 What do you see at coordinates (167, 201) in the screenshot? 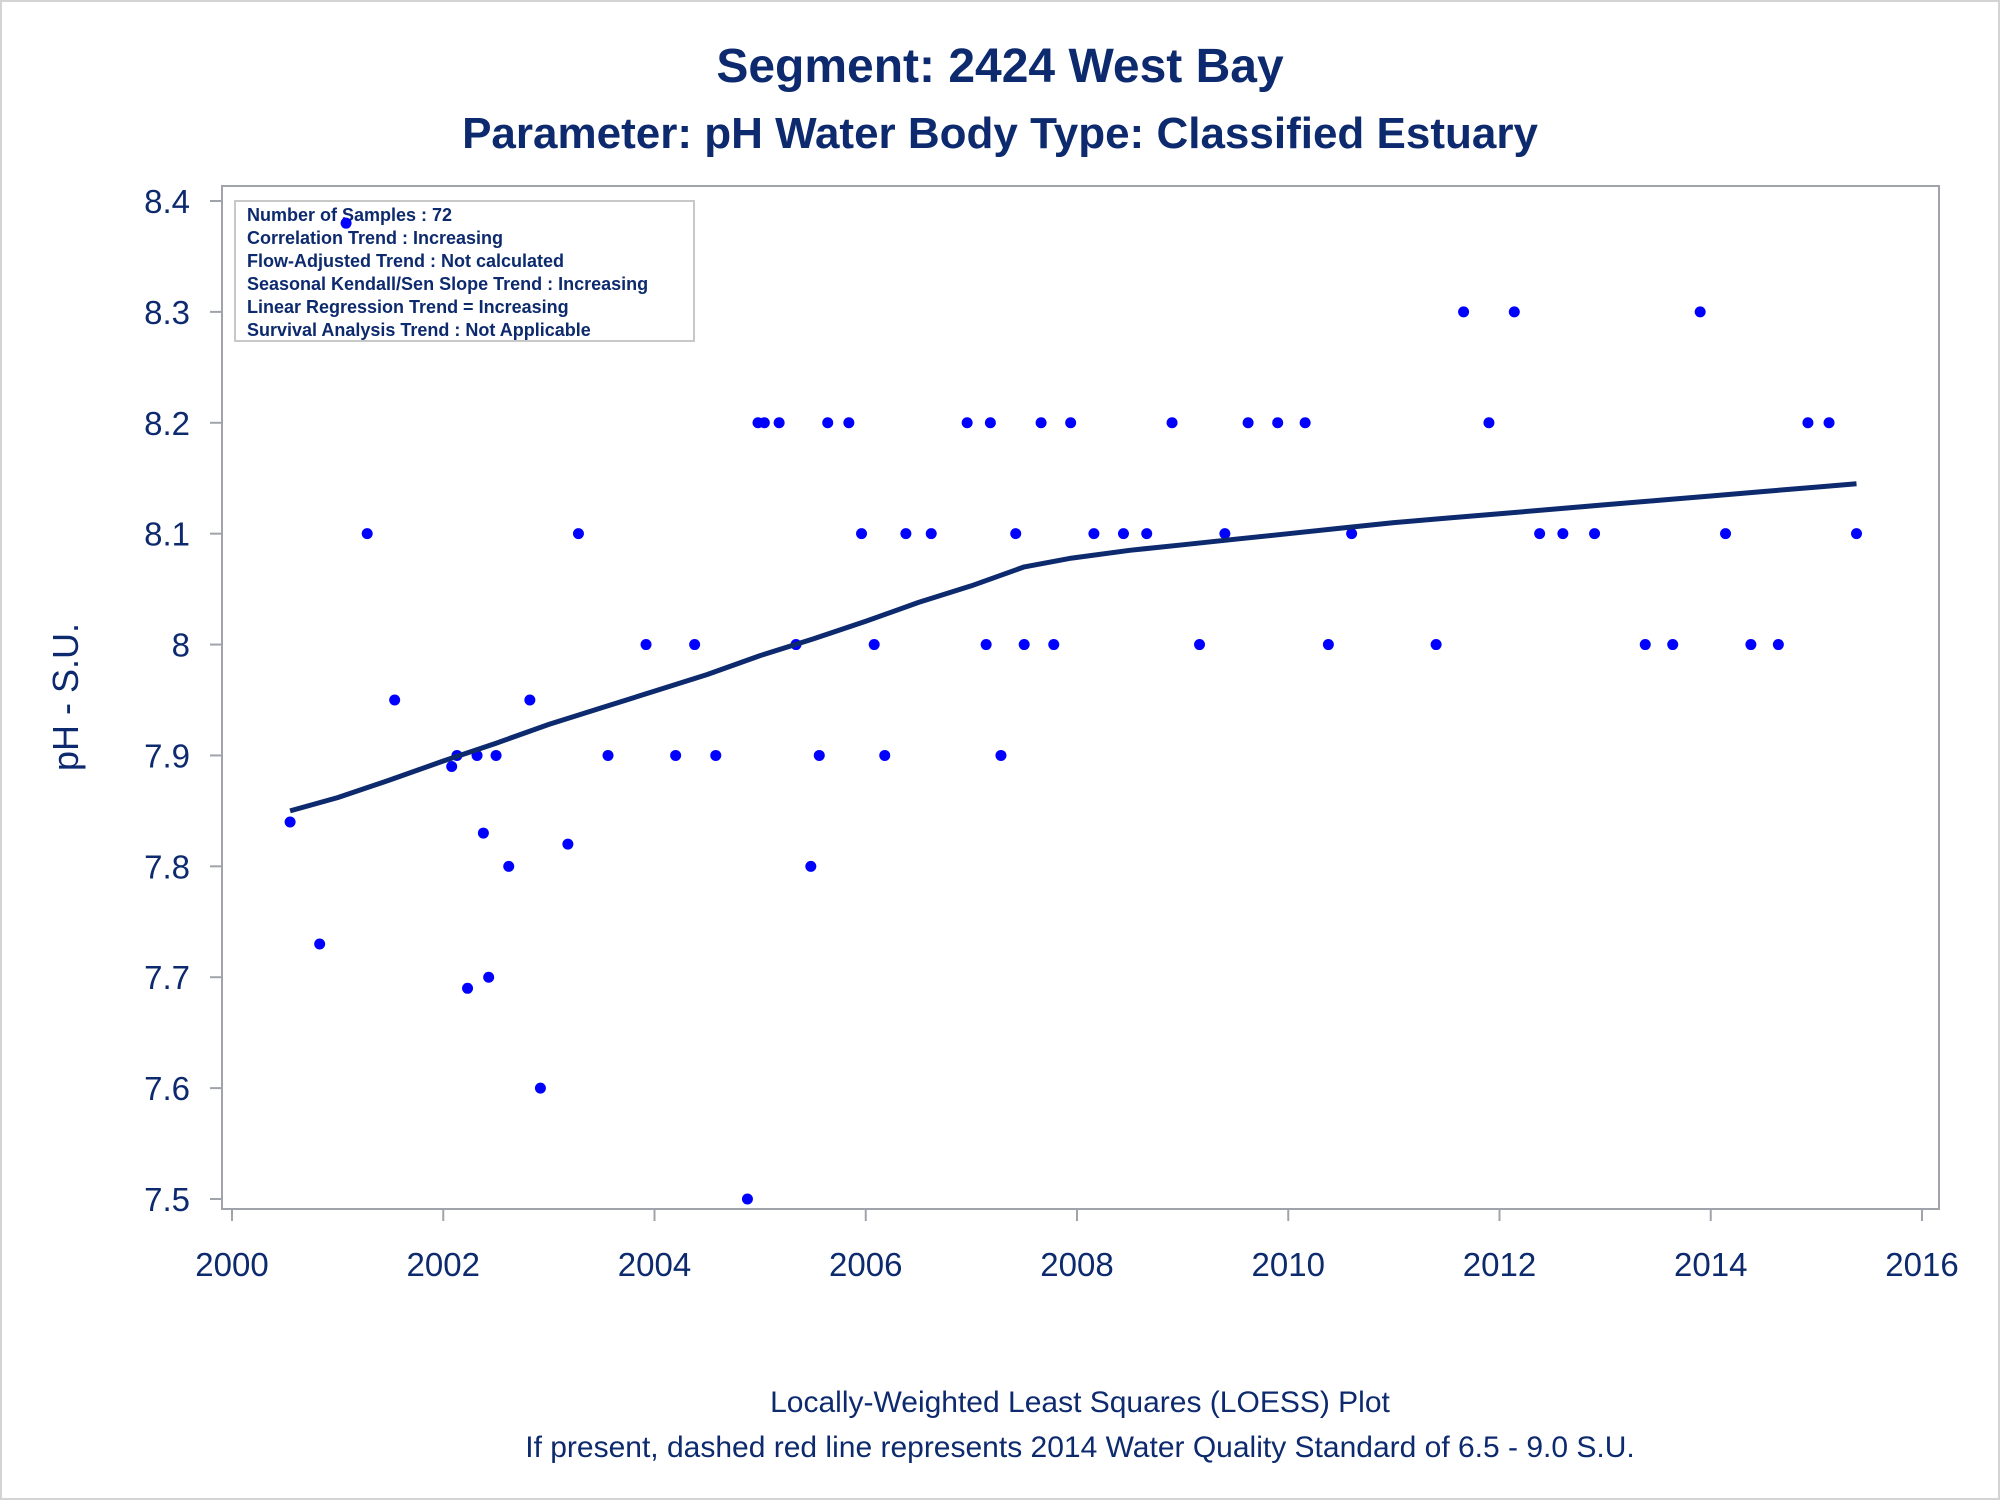
I see `y-tick-label: 8.4` at bounding box center [167, 201].